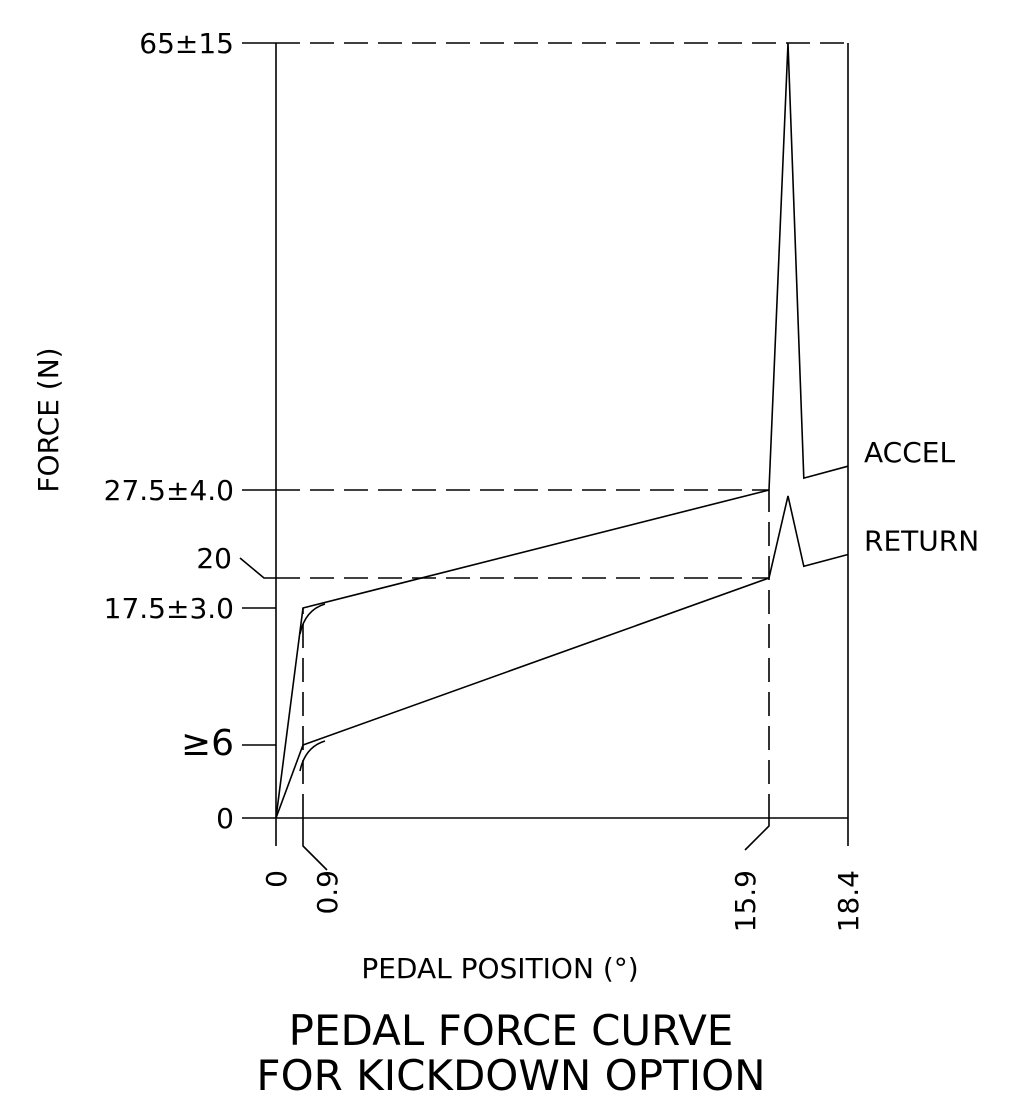 This screenshot has width=1013, height=1099. What do you see at coordinates (246, 818) in the screenshot?
I see `y-tick-0: 0` at bounding box center [246, 818].